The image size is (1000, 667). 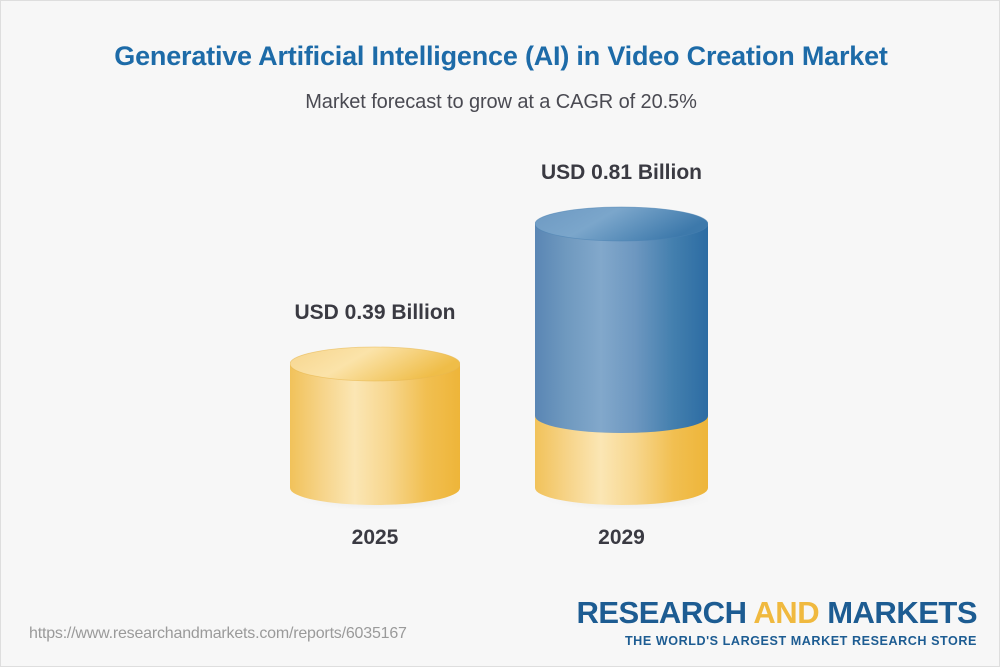 I want to click on cylinder-2029-segment-growth, so click(x=621, y=328).